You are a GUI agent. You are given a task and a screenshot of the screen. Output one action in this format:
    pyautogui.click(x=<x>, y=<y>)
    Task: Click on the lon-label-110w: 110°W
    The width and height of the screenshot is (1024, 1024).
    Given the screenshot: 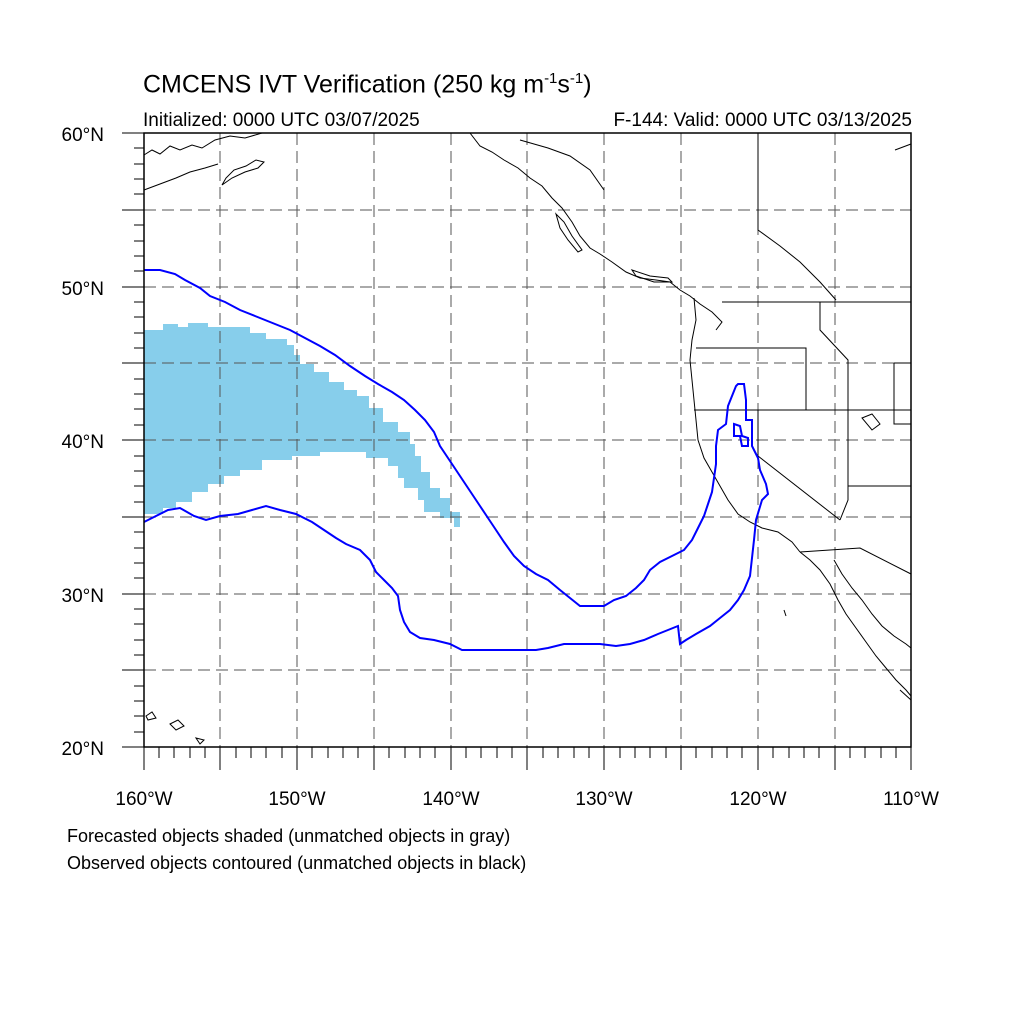 What is the action you would take?
    pyautogui.click(x=911, y=799)
    